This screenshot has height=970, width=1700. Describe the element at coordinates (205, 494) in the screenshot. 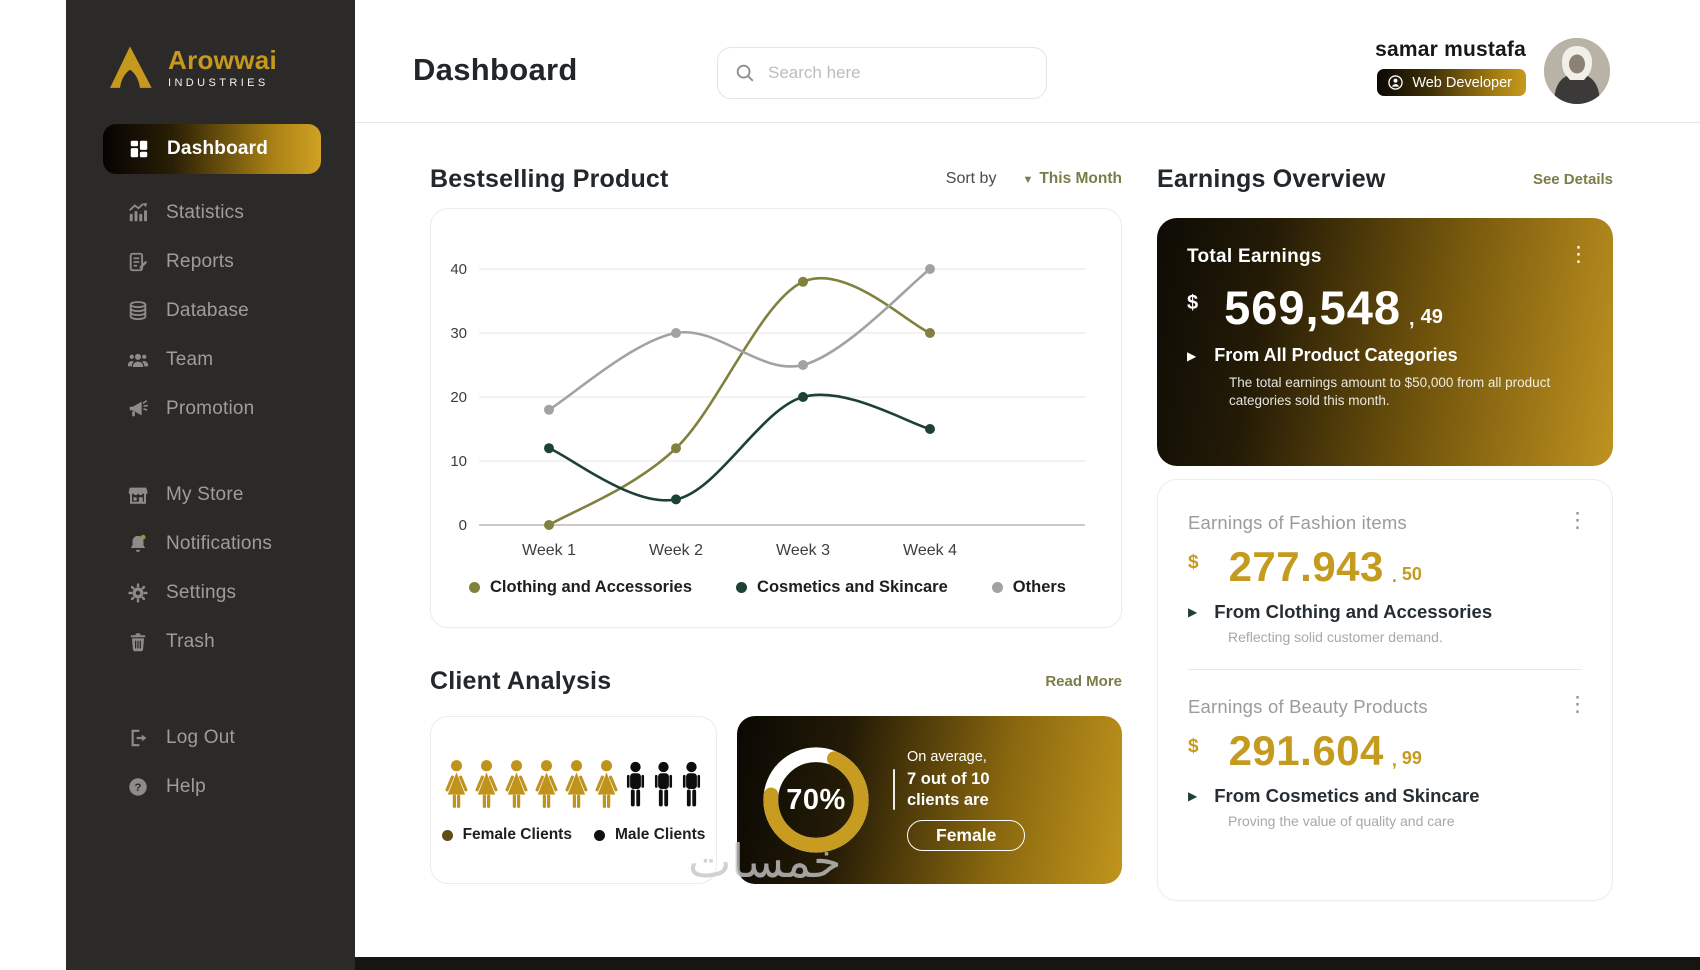

I see `sidebar-item-label: My Store` at that location.